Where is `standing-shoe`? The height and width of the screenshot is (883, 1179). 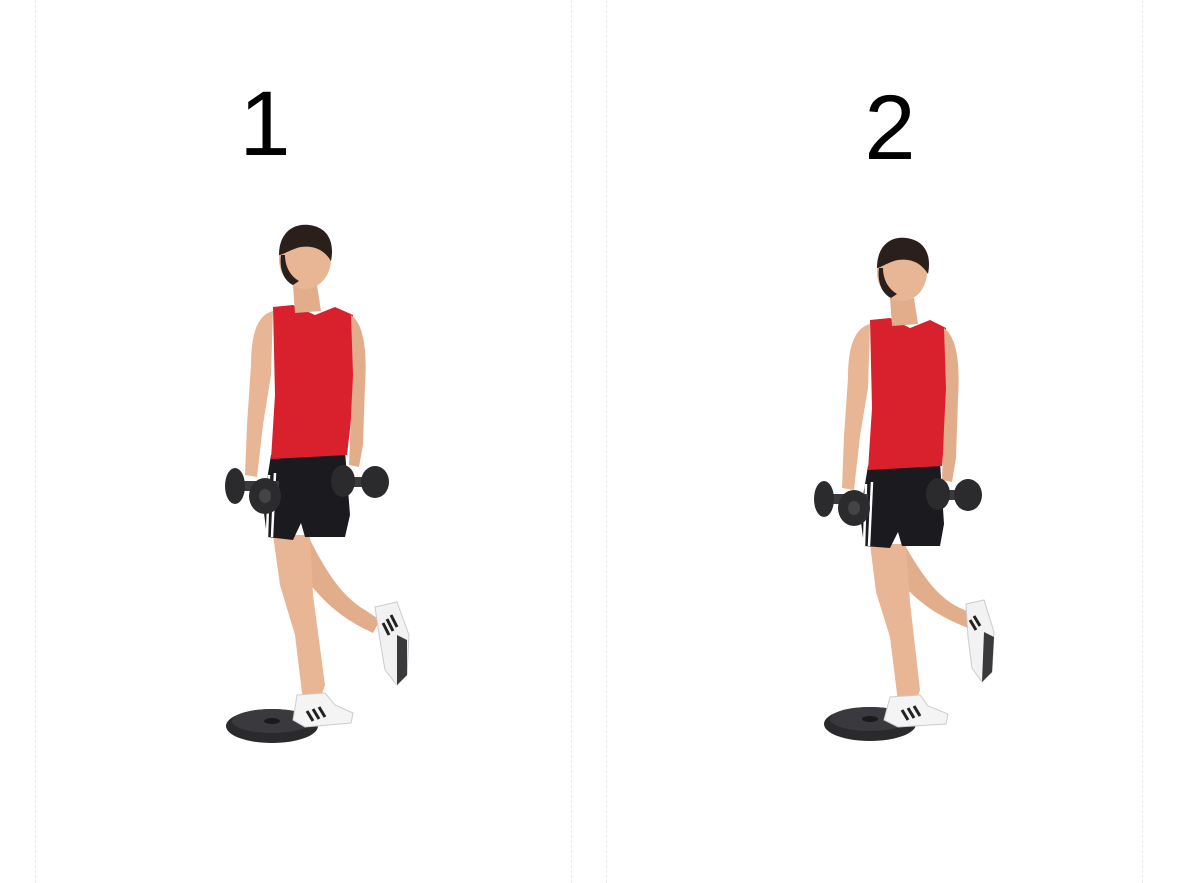
standing-shoe is located at coordinates (323, 710).